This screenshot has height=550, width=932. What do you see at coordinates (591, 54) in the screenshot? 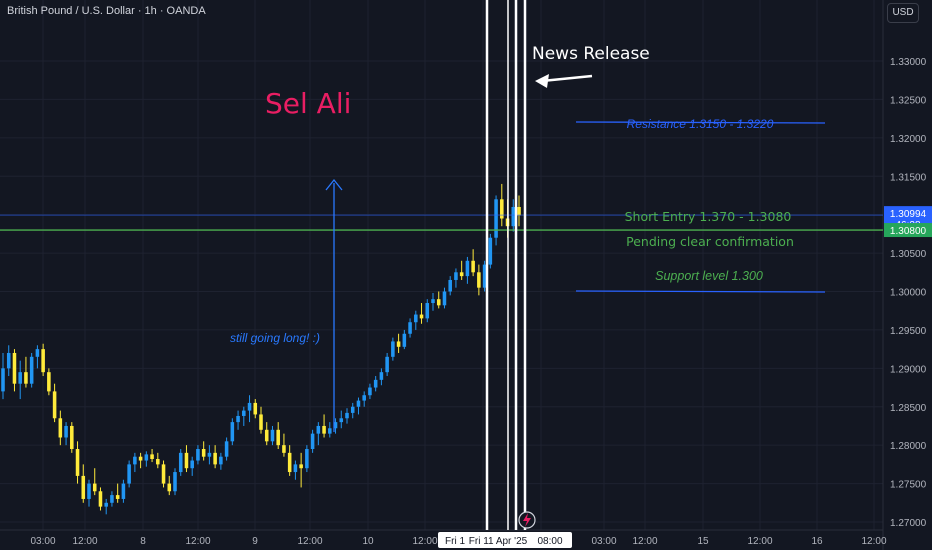
I see `news-release-label: News Release` at bounding box center [591, 54].